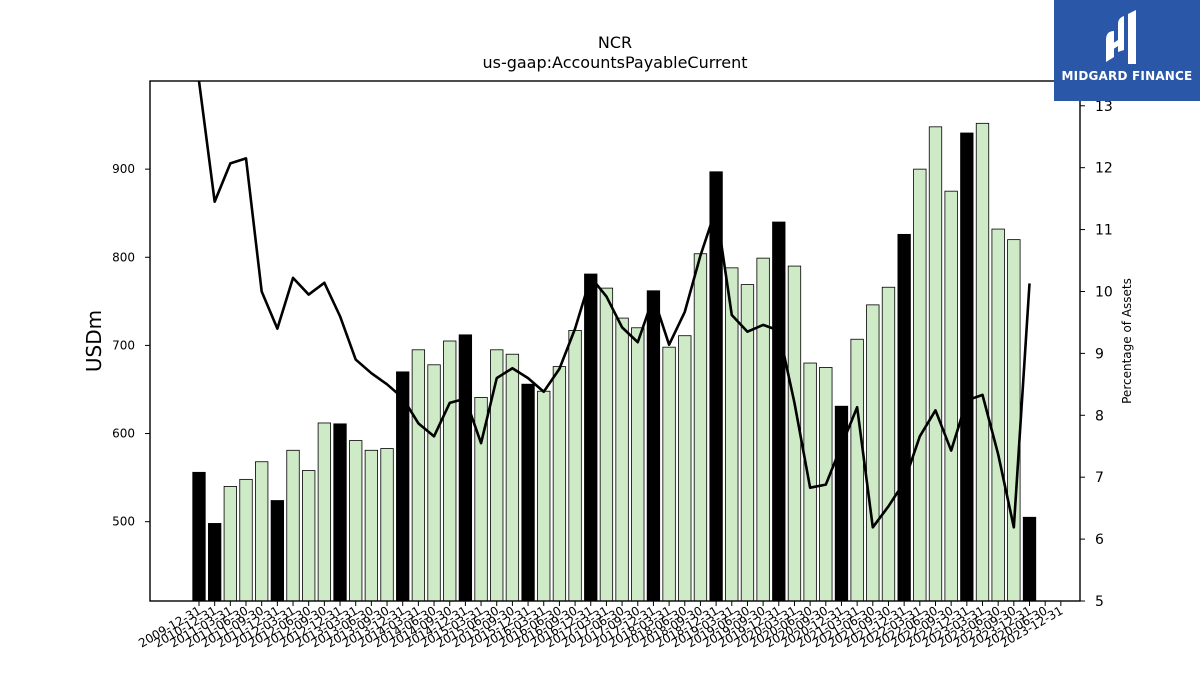 This screenshot has height=675, width=1200. Describe the element at coordinates (1099, 478) in the screenshot. I see `y2-tick-label: 7` at that location.